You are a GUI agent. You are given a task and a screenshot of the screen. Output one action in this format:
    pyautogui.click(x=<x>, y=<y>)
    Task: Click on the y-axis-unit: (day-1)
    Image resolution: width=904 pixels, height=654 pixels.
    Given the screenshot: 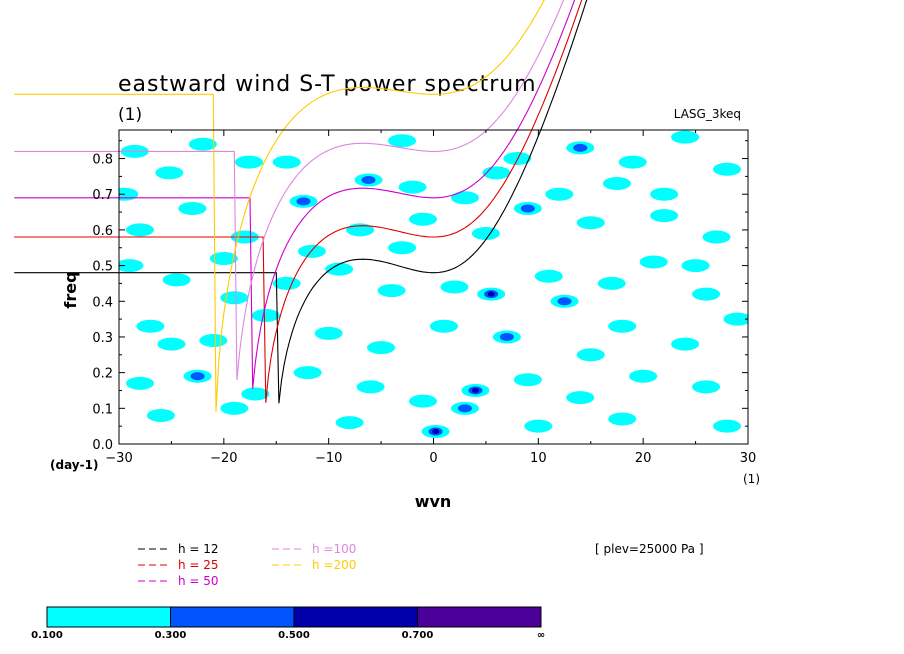 What is the action you would take?
    pyautogui.click(x=74, y=465)
    